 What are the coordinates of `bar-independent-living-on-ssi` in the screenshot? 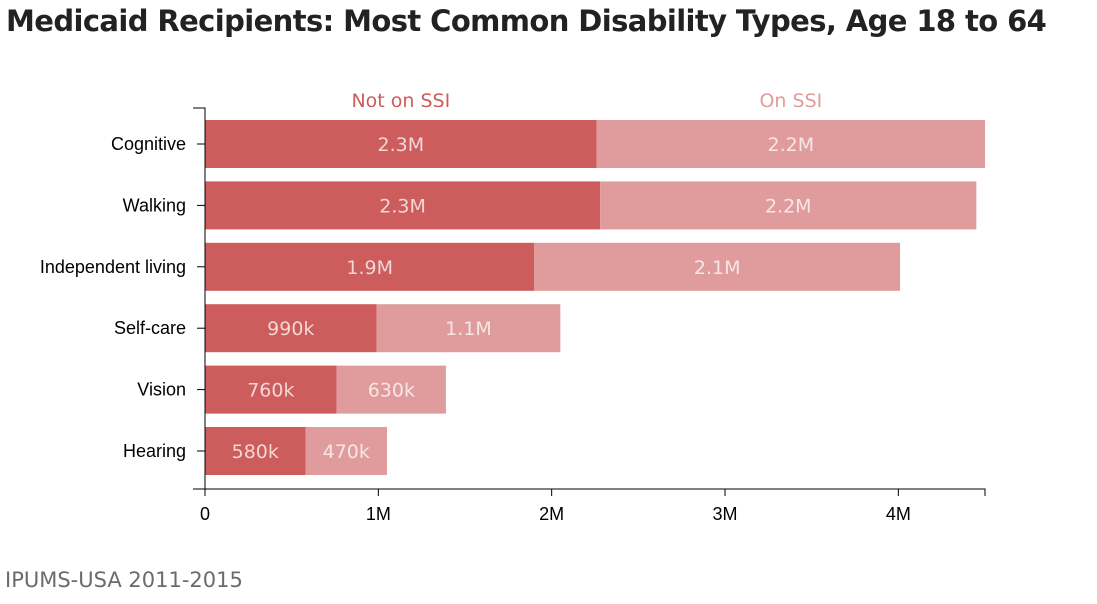 It's located at (717, 266).